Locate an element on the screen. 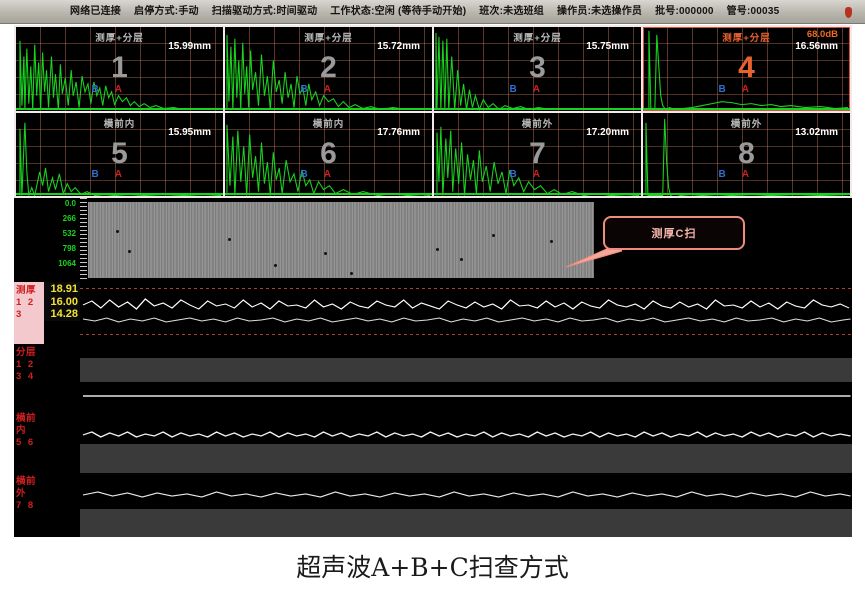  ascan-value: 15.72mm is located at coordinates (398, 46).